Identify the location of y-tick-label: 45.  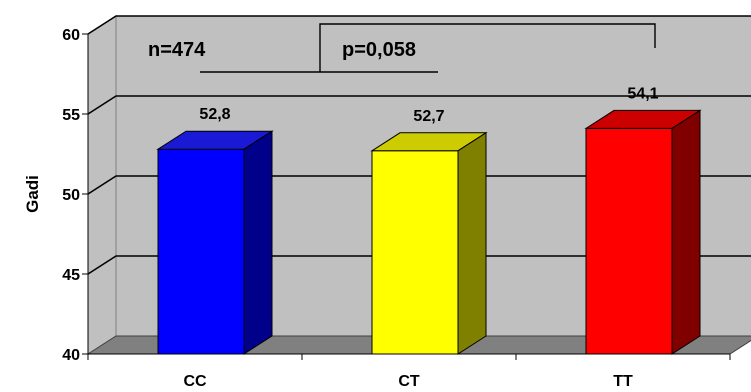
(71, 275).